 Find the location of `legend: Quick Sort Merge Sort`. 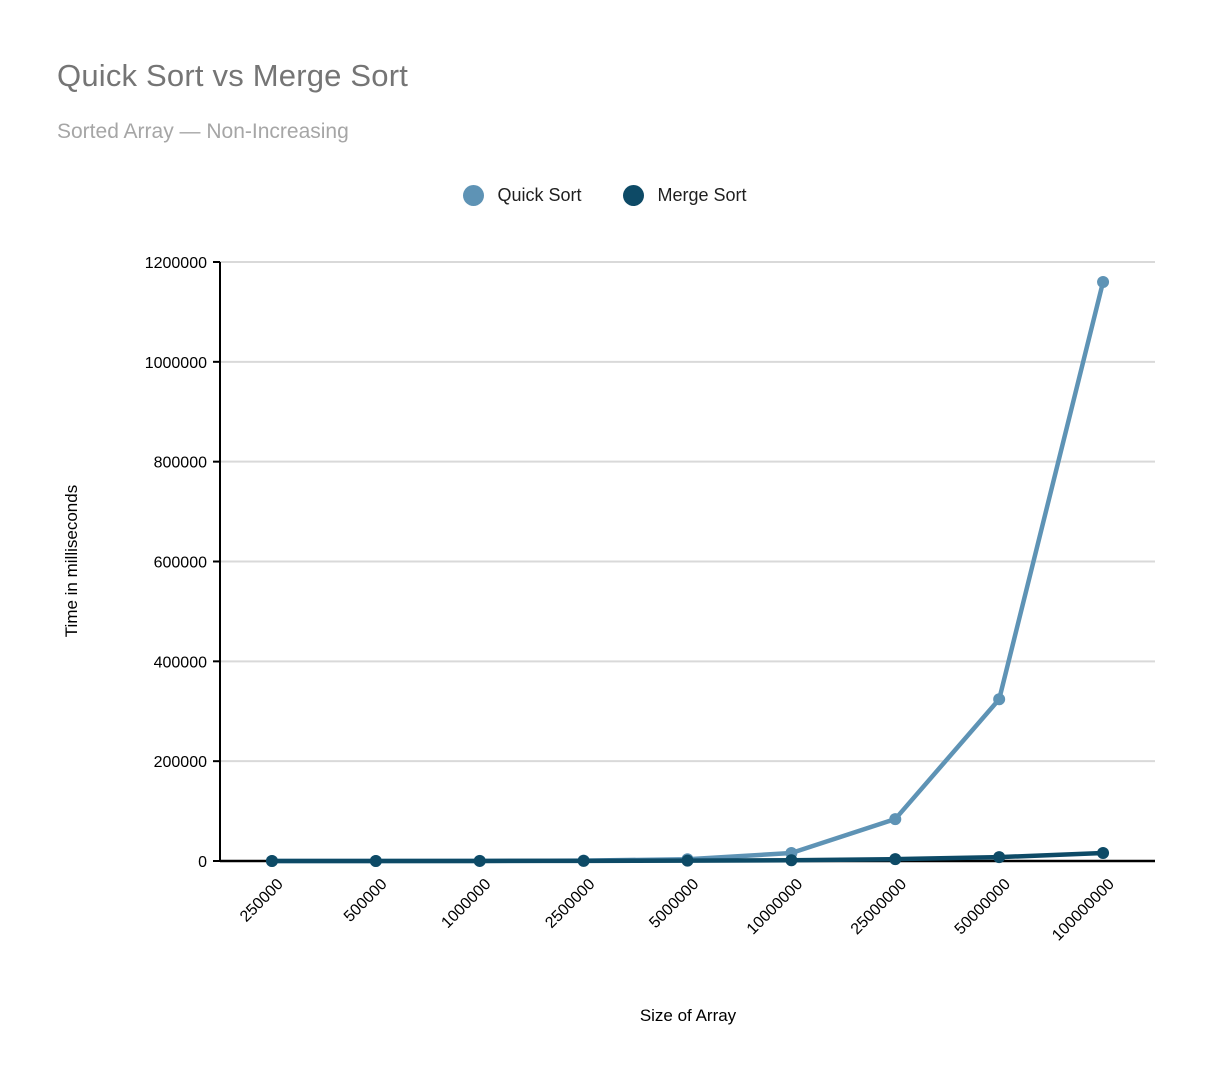

legend: Quick Sort Merge Sort is located at coordinates (605, 195).